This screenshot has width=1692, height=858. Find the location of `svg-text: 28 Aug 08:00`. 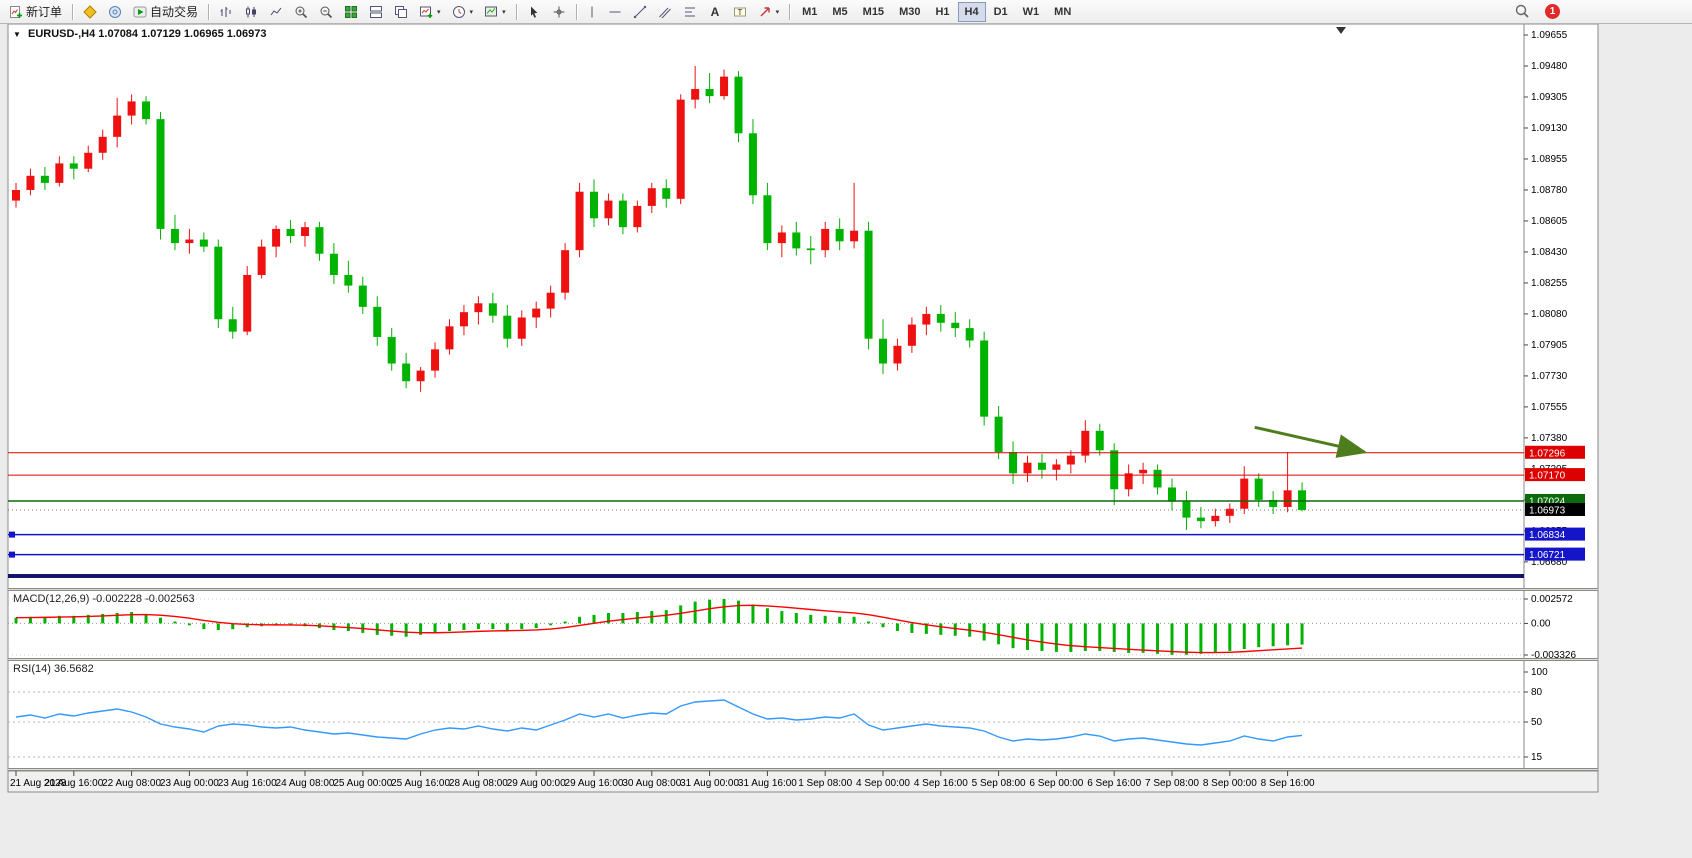

svg-text: 28 Aug 08:00 is located at coordinates (478, 783).